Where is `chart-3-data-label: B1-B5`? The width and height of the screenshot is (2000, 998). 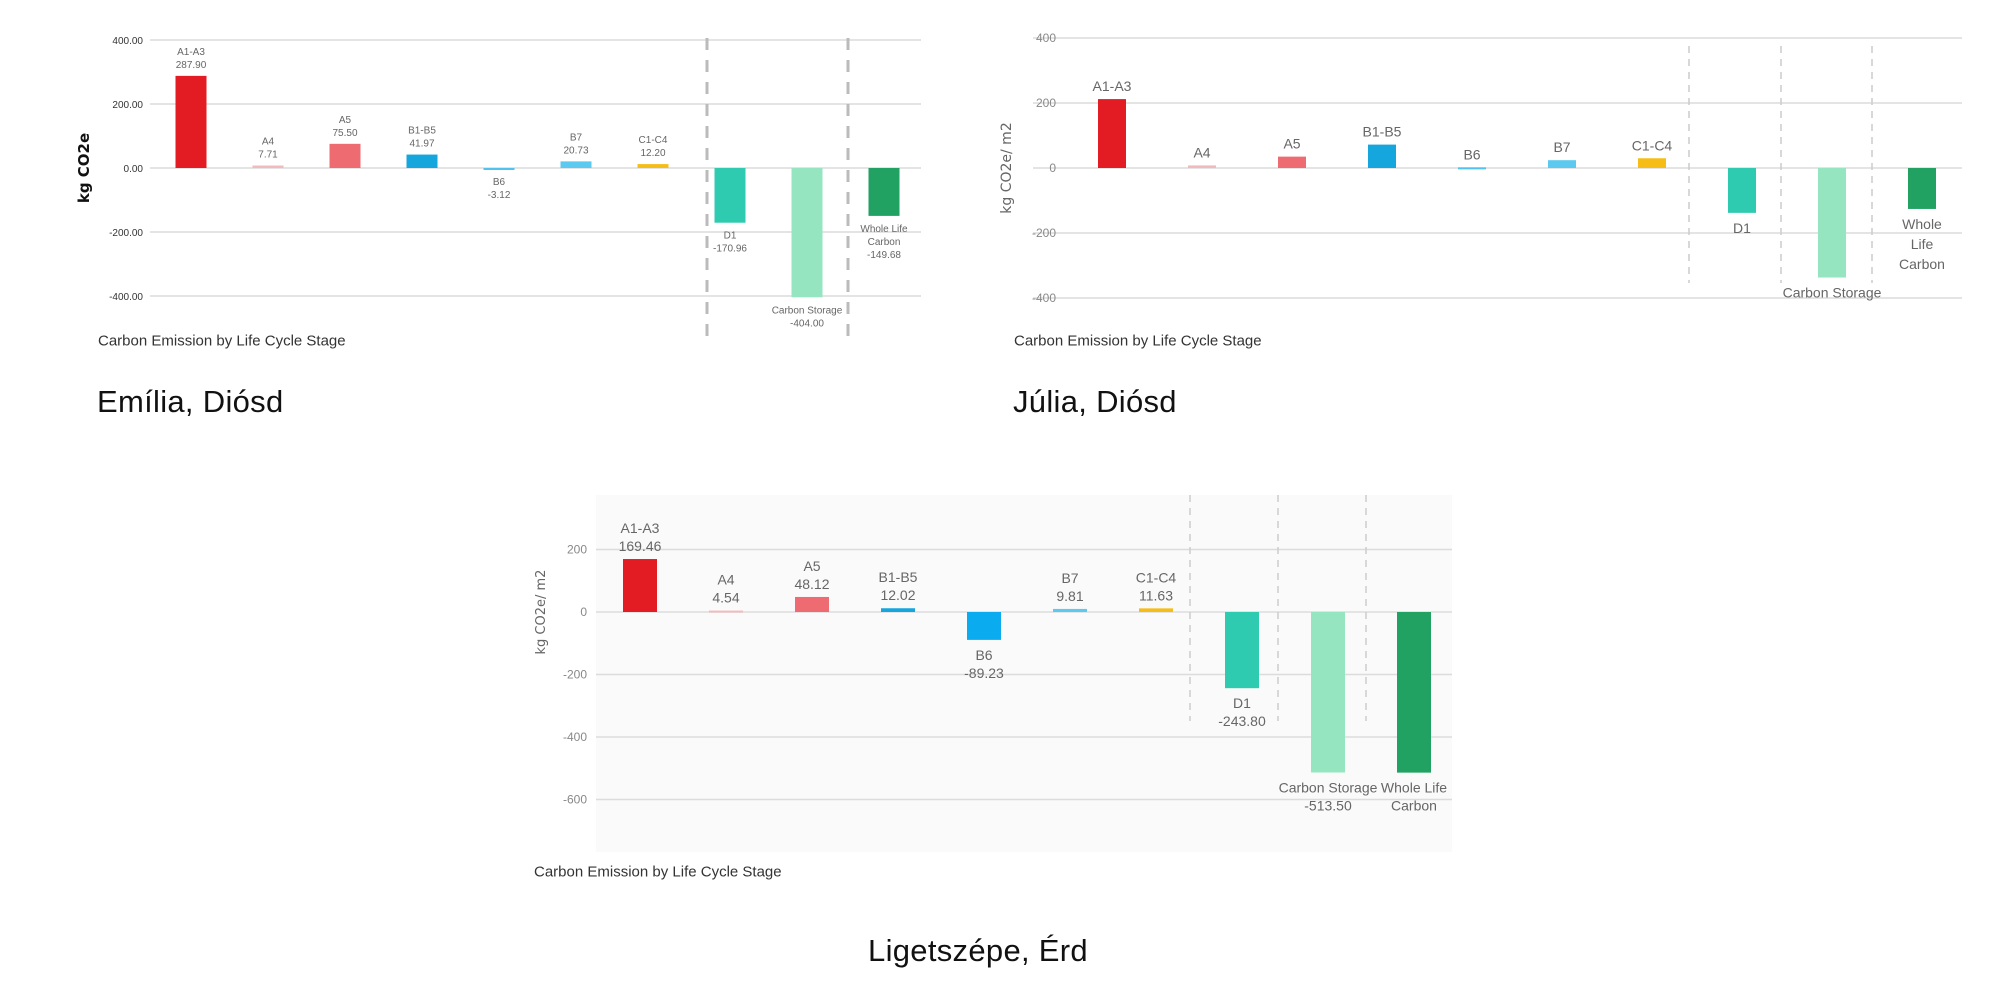
chart-3-data-label: B1-B5 is located at coordinates (898, 577).